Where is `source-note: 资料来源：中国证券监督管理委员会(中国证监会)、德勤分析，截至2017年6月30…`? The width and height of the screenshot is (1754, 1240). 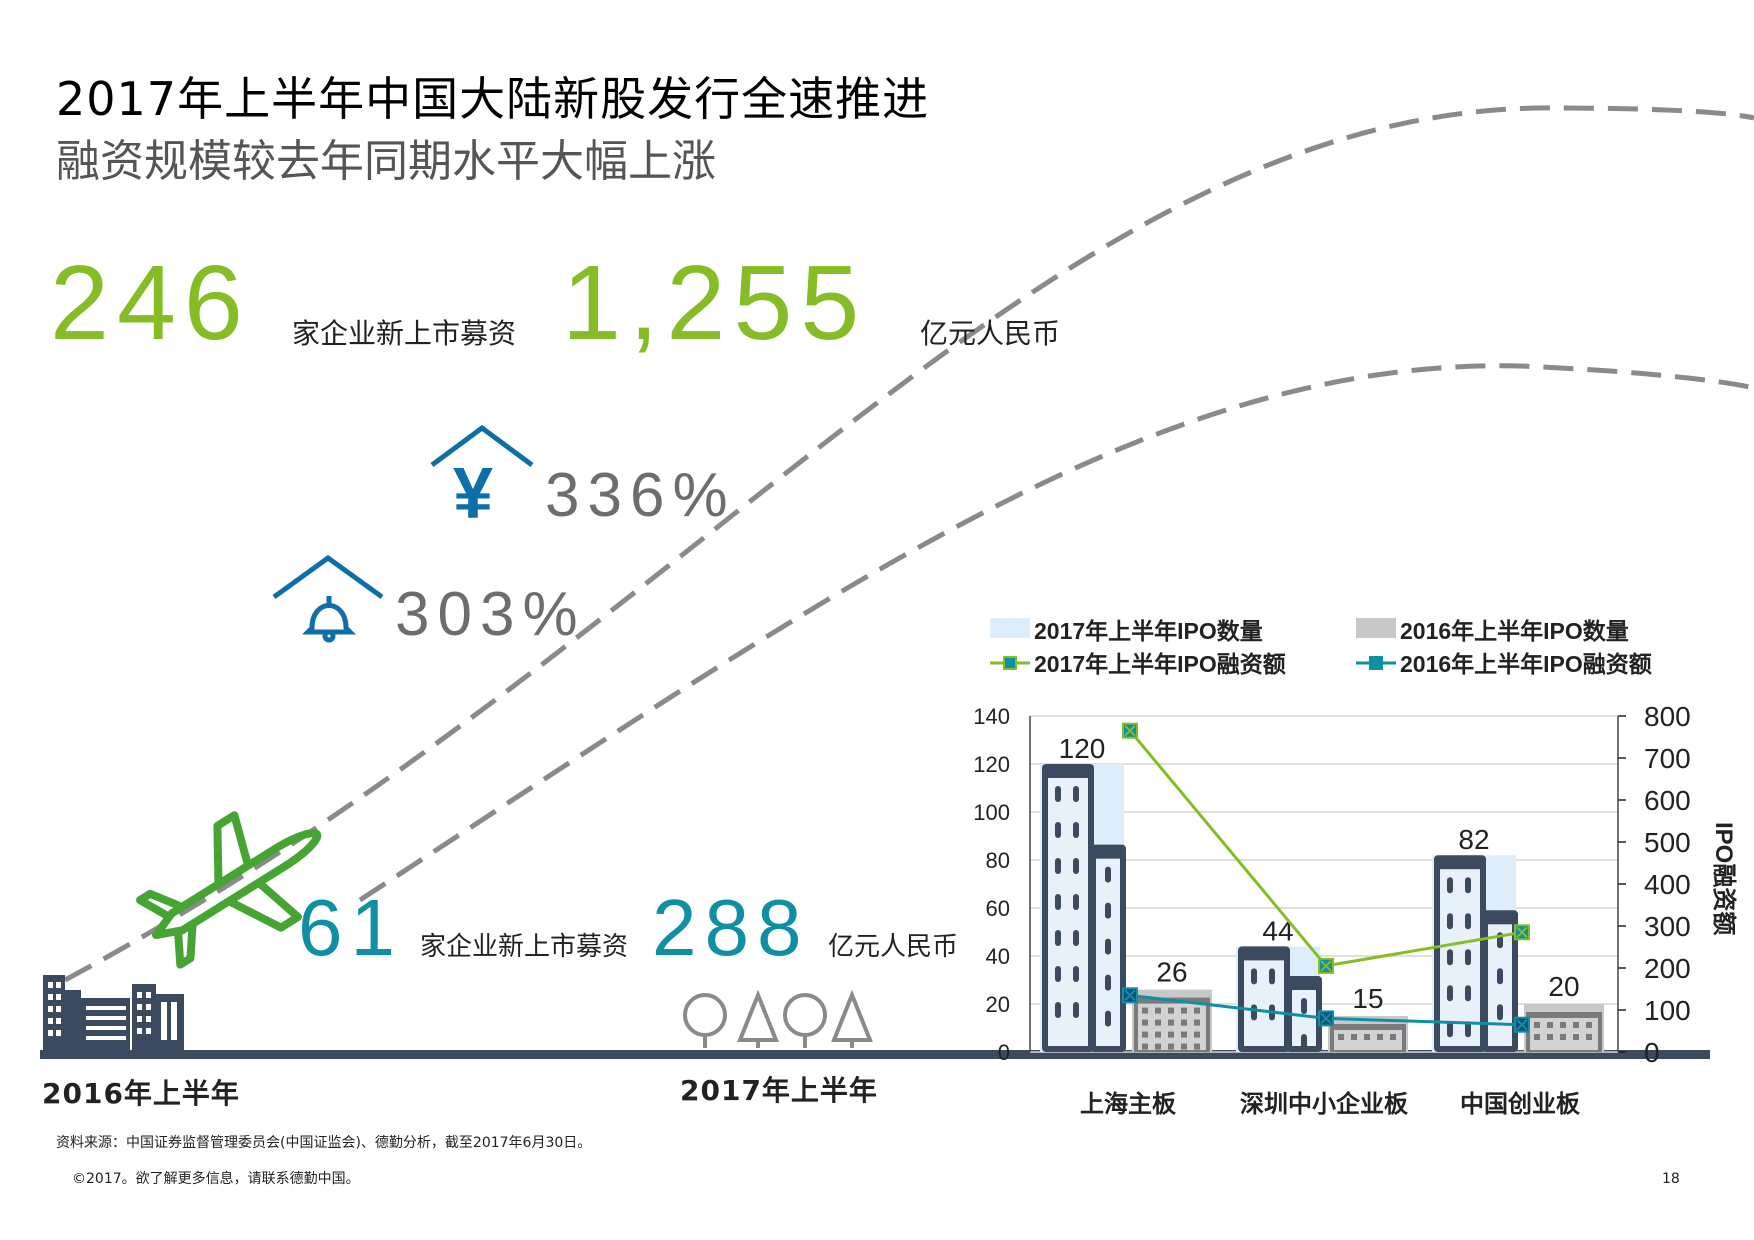
source-note: 资料来源：中国证券监督管理委员会(中国证监会)、德勤分析，截至2017年6月30… is located at coordinates (324, 1143).